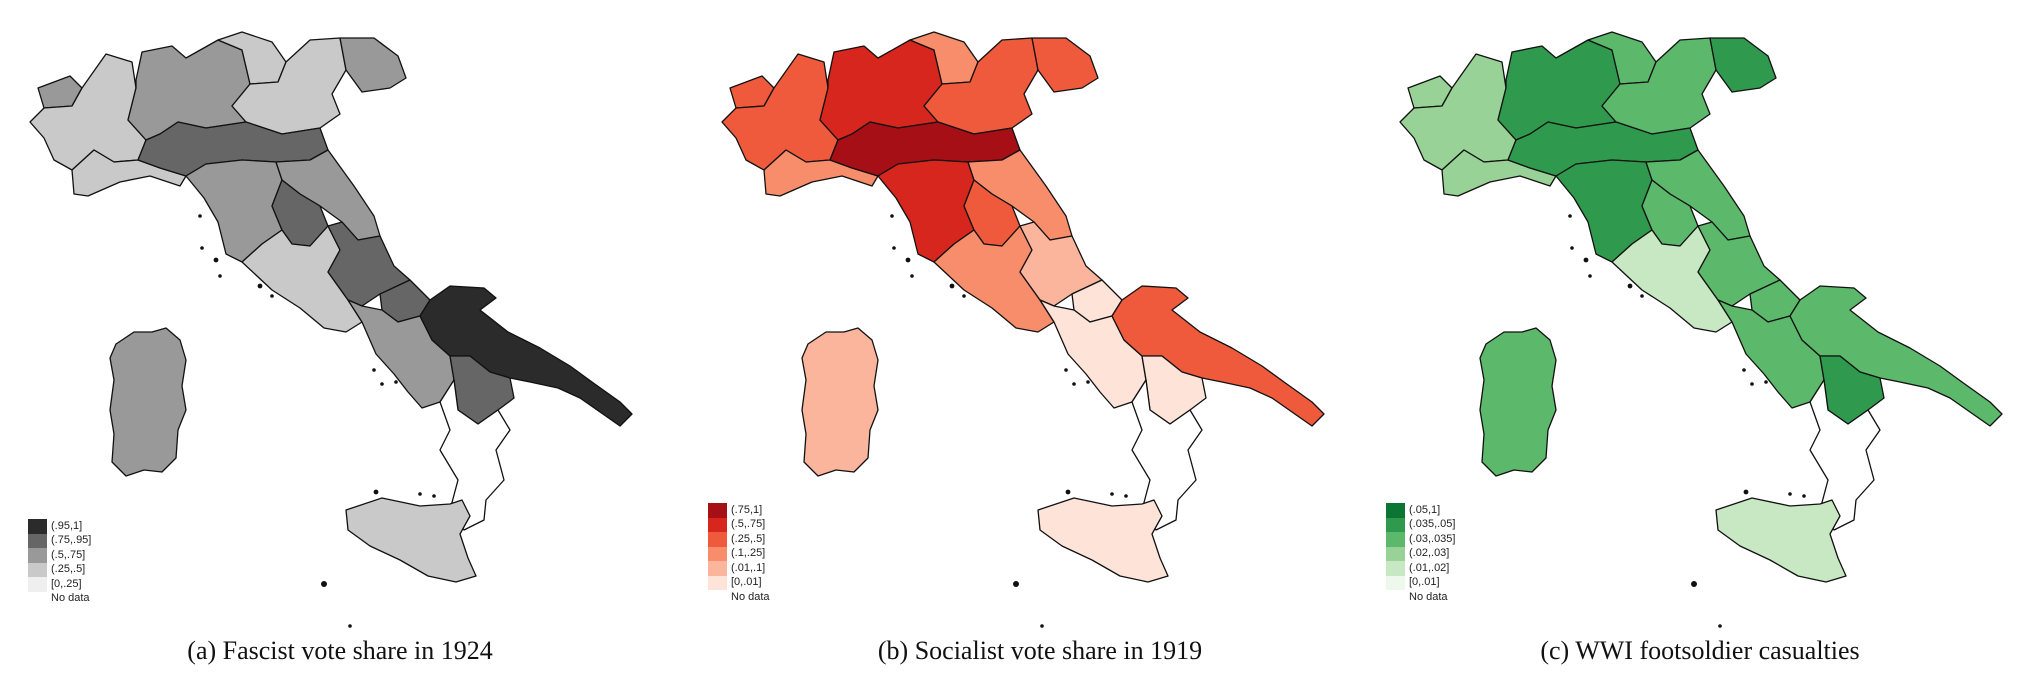 The width and height of the screenshot is (2035, 692). I want to click on legend-item: (.75,.95], so click(60, 540).